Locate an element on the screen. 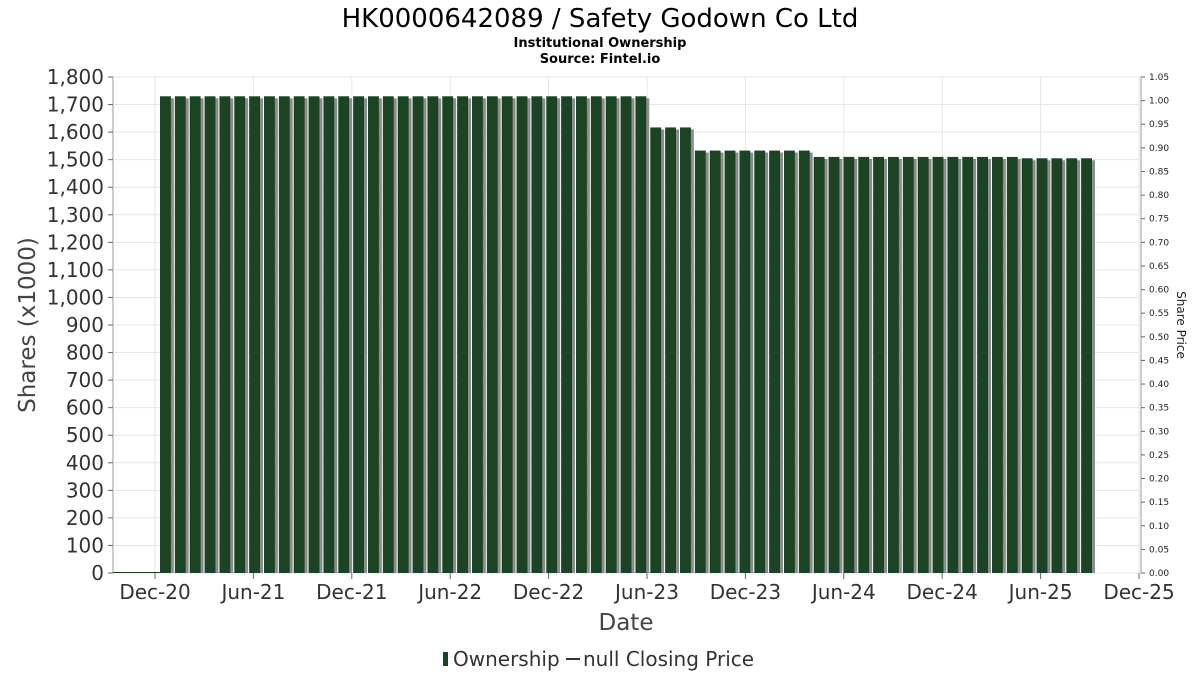 The image size is (1200, 675). y2-tick-label: 0.05 is located at coordinates (1159, 550).